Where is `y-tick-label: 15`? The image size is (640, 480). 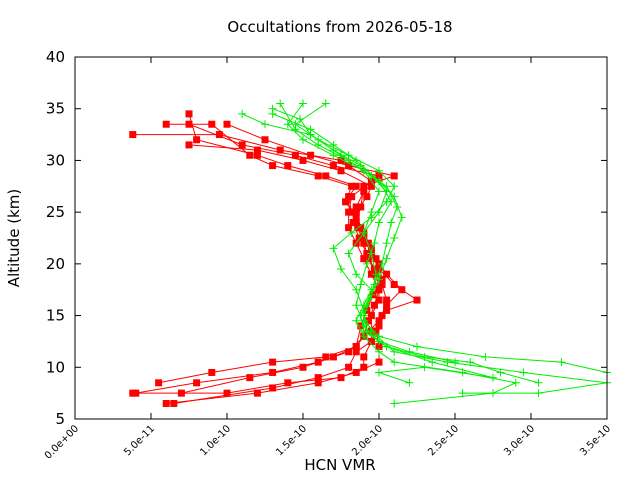 y-tick-label: 15 is located at coordinates (55, 316).